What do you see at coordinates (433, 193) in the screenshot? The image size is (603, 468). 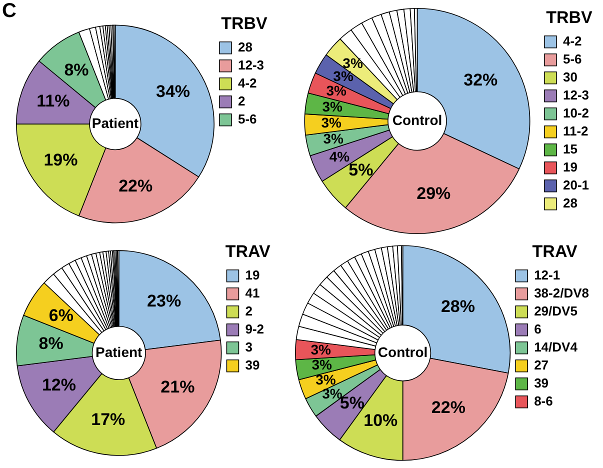 I see `data-label: 29%` at bounding box center [433, 193].